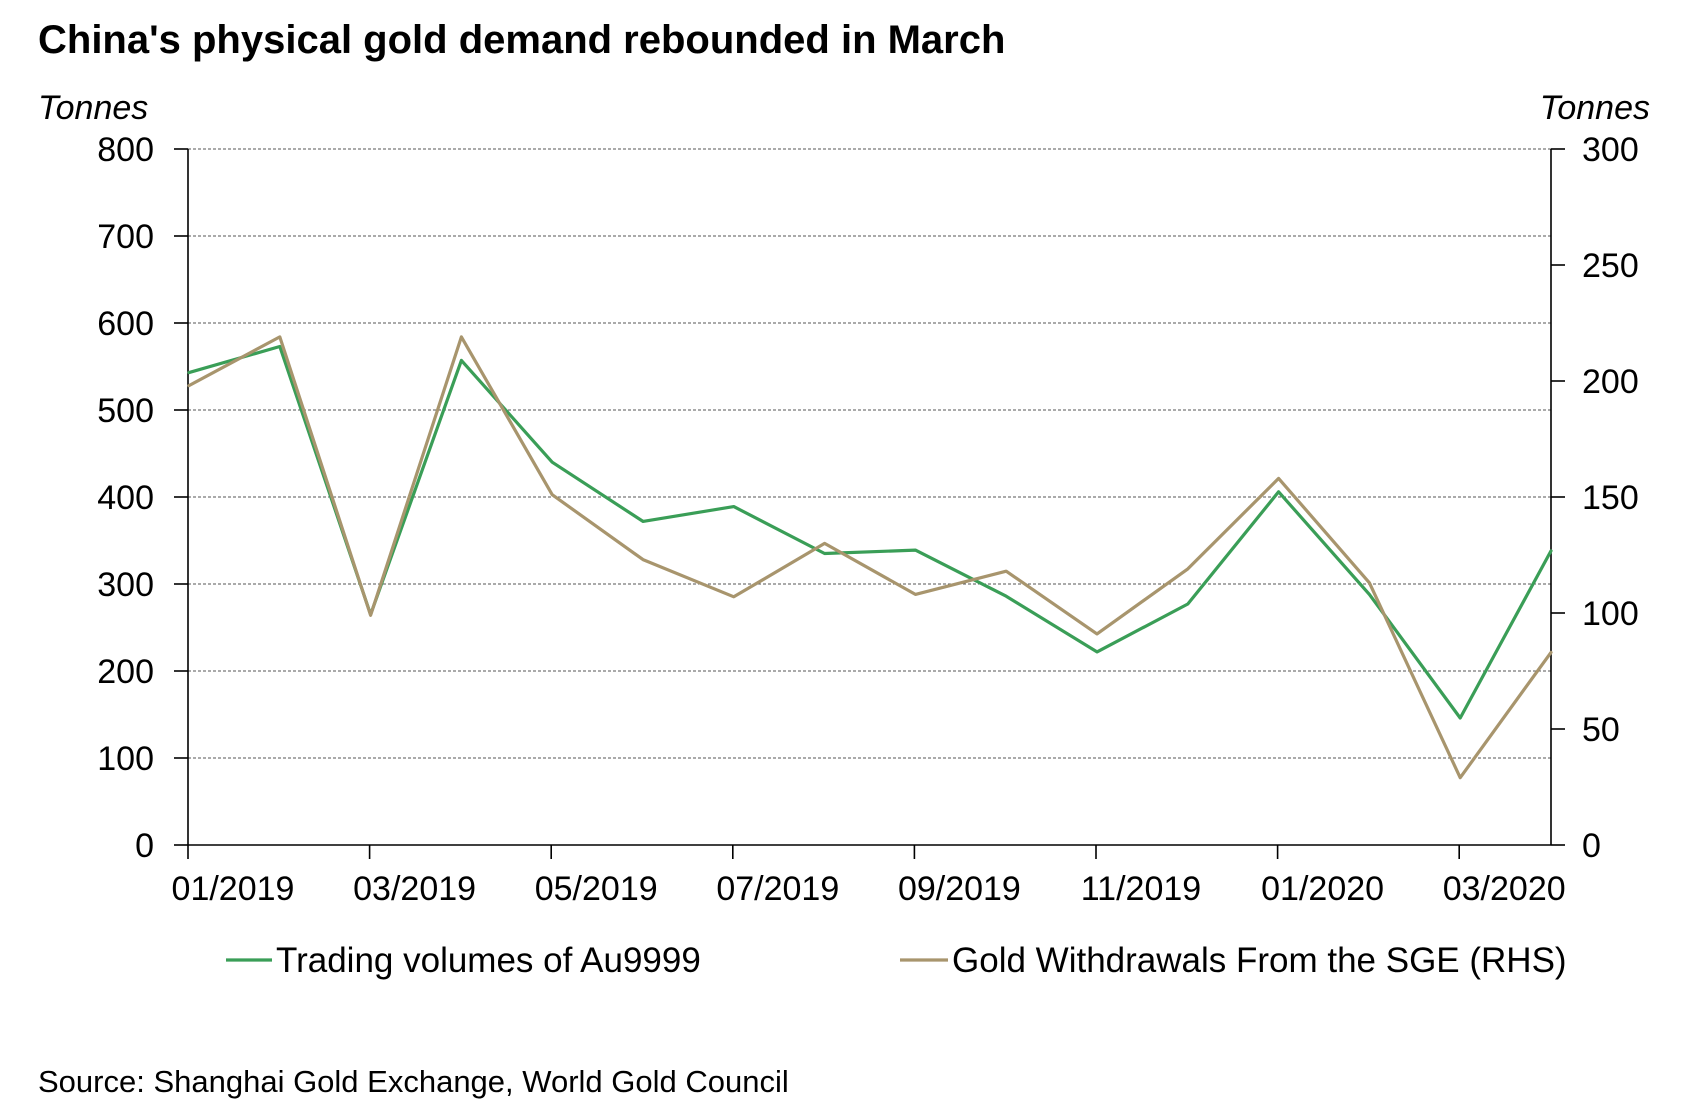  Describe the element at coordinates (125, 411) in the screenshot. I see `left-tick-label: 500` at that location.